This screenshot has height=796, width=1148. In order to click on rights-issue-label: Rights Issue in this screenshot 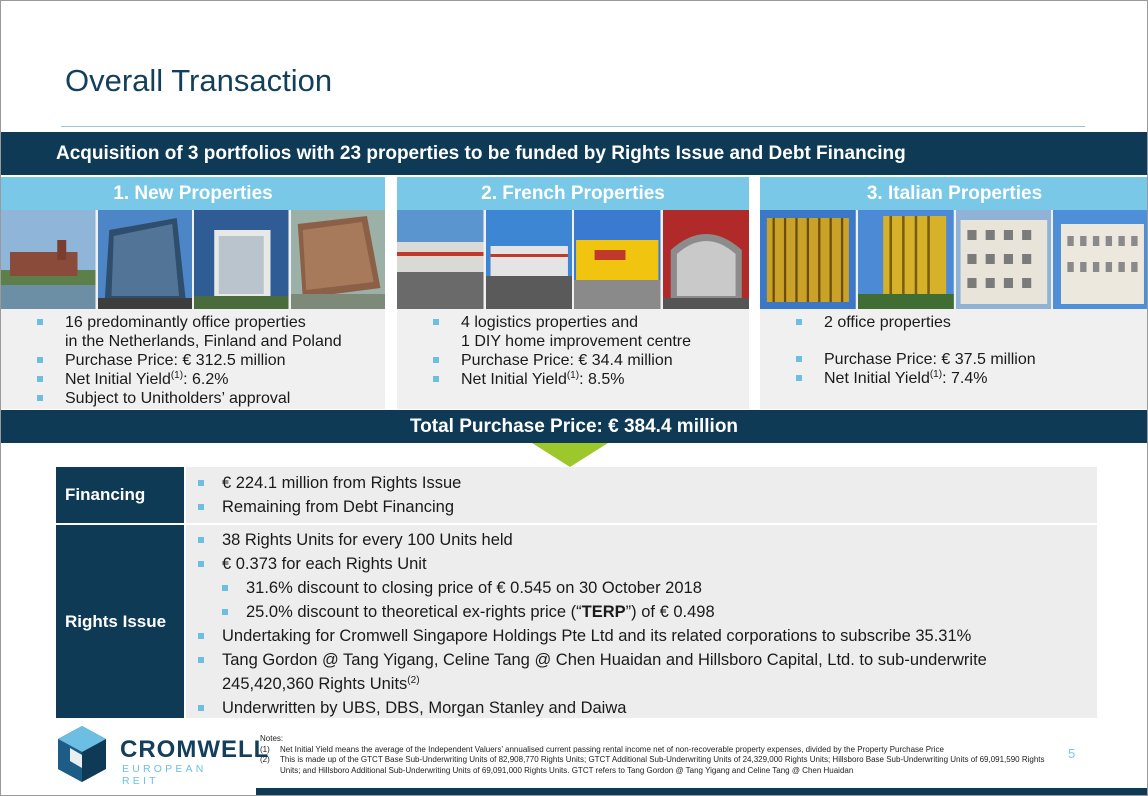, I will do `click(120, 621)`.